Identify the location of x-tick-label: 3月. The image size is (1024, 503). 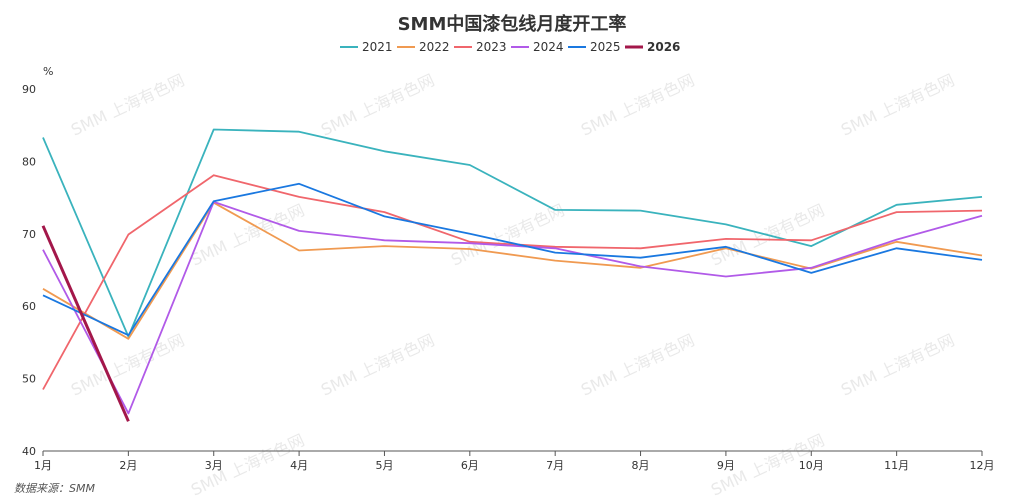
(214, 465).